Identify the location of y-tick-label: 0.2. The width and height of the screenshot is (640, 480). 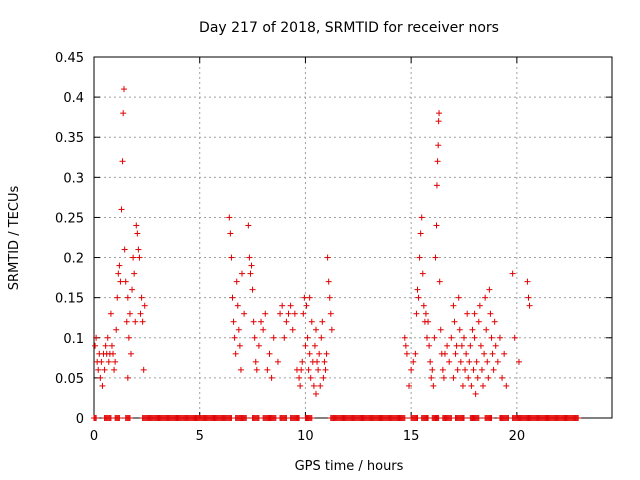
(73, 259).